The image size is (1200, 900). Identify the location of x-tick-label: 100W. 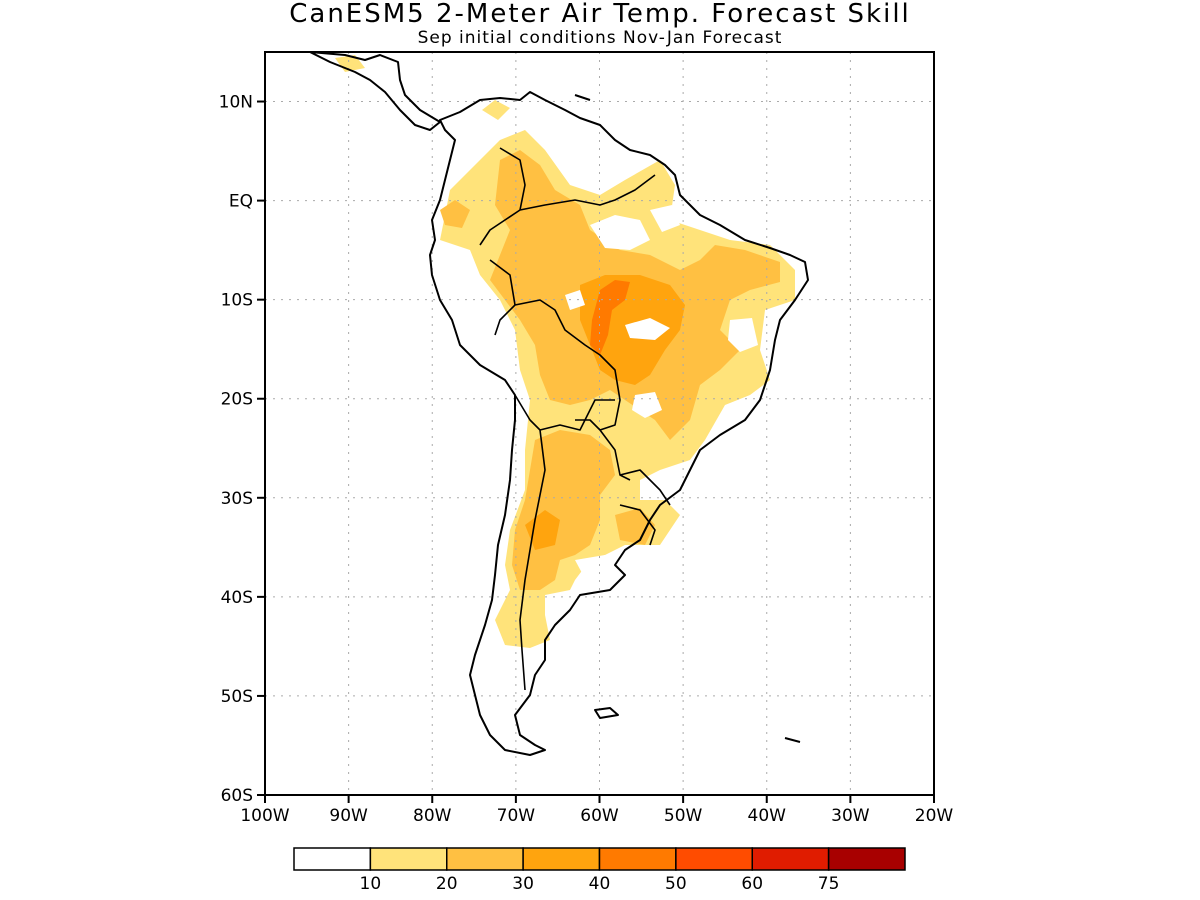
(264, 816).